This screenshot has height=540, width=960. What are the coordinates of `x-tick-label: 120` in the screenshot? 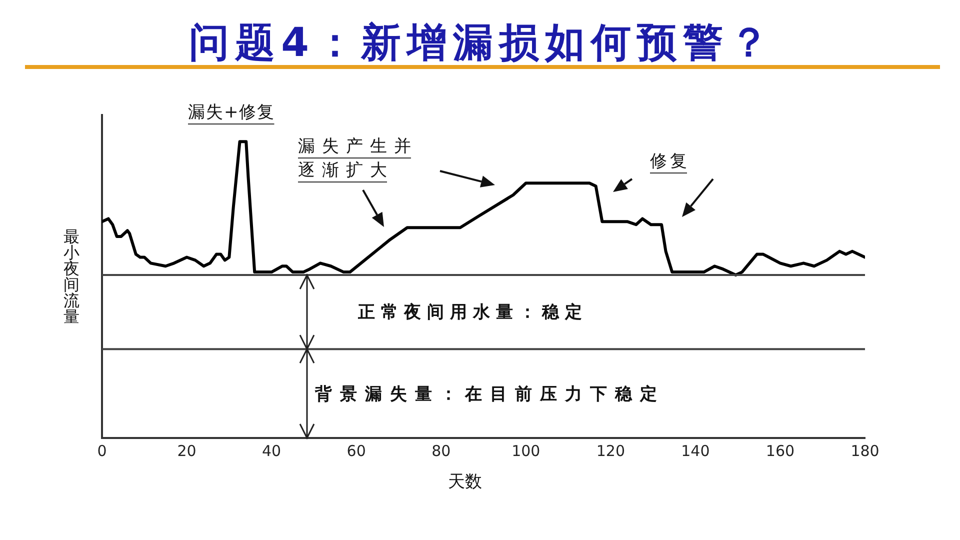 It's located at (610, 451).